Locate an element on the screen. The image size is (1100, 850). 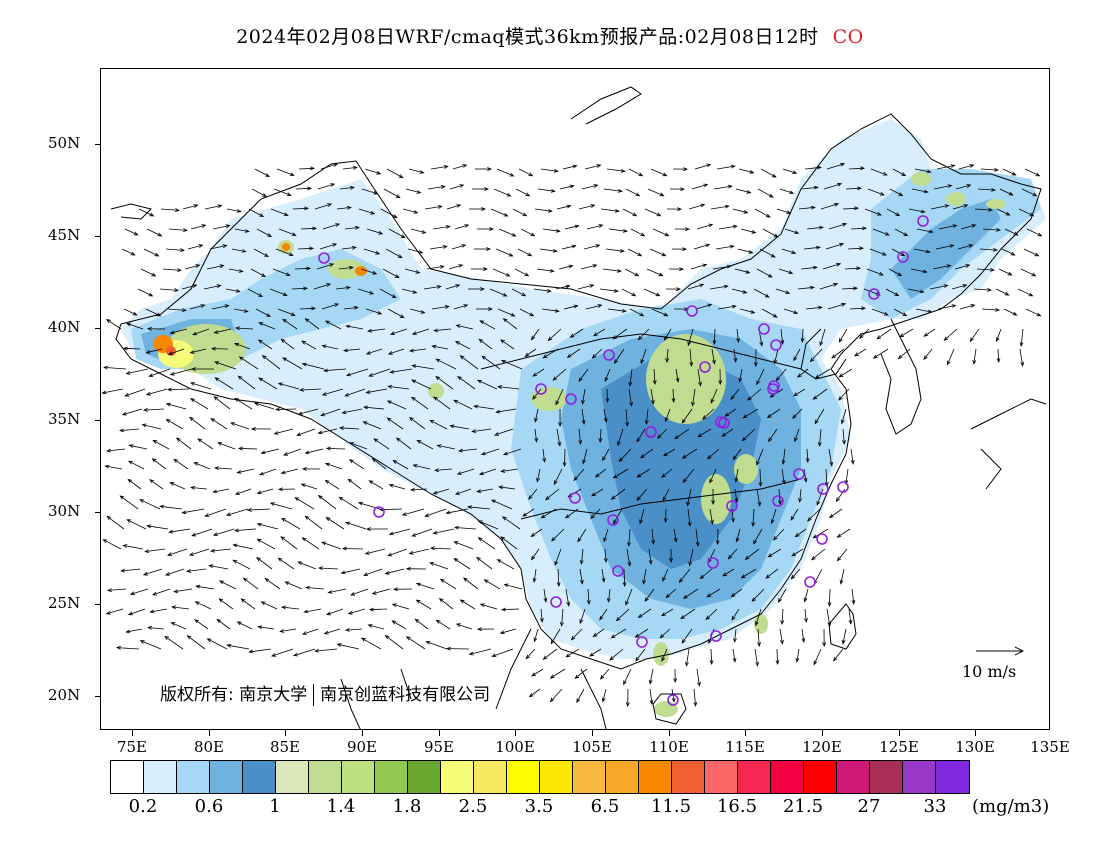
colorbar-label: 16.5 is located at coordinates (737, 806).